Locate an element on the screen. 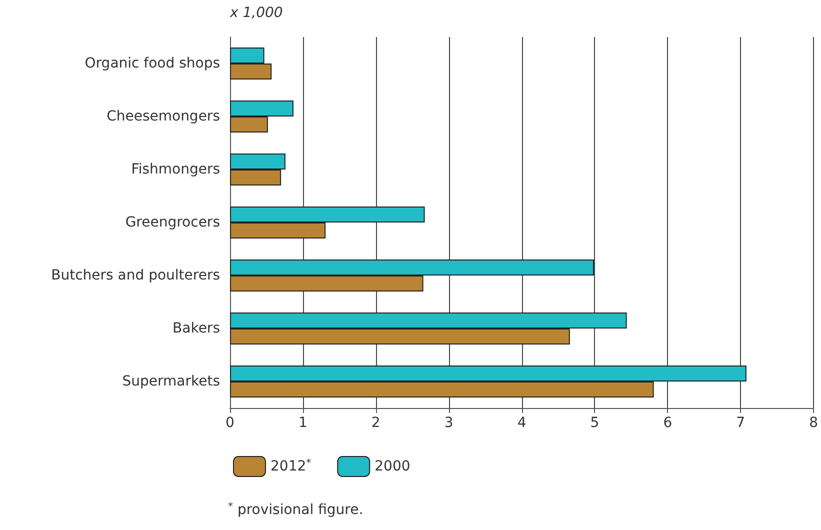 Image resolution: width=821 pixels, height=530 pixels. x-tick-label: 5 is located at coordinates (595, 423).